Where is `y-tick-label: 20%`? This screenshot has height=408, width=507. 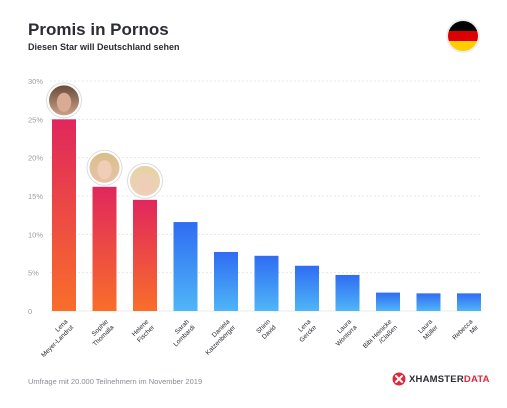
y-tick-label: 20% is located at coordinates (35, 158).